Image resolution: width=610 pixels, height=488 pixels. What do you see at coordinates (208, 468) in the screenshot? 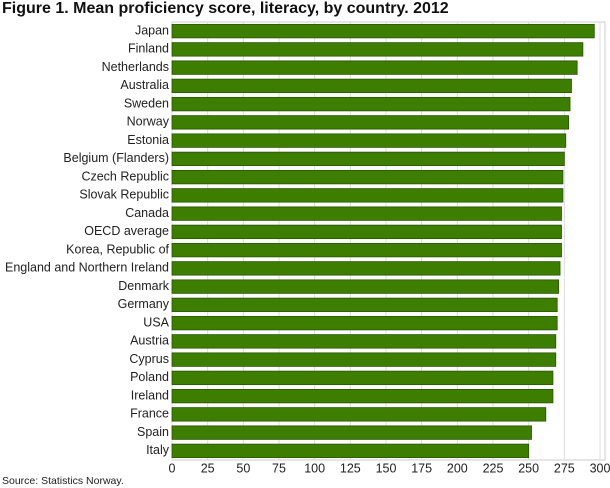
I see `x-tick-label: 25` at bounding box center [208, 468].